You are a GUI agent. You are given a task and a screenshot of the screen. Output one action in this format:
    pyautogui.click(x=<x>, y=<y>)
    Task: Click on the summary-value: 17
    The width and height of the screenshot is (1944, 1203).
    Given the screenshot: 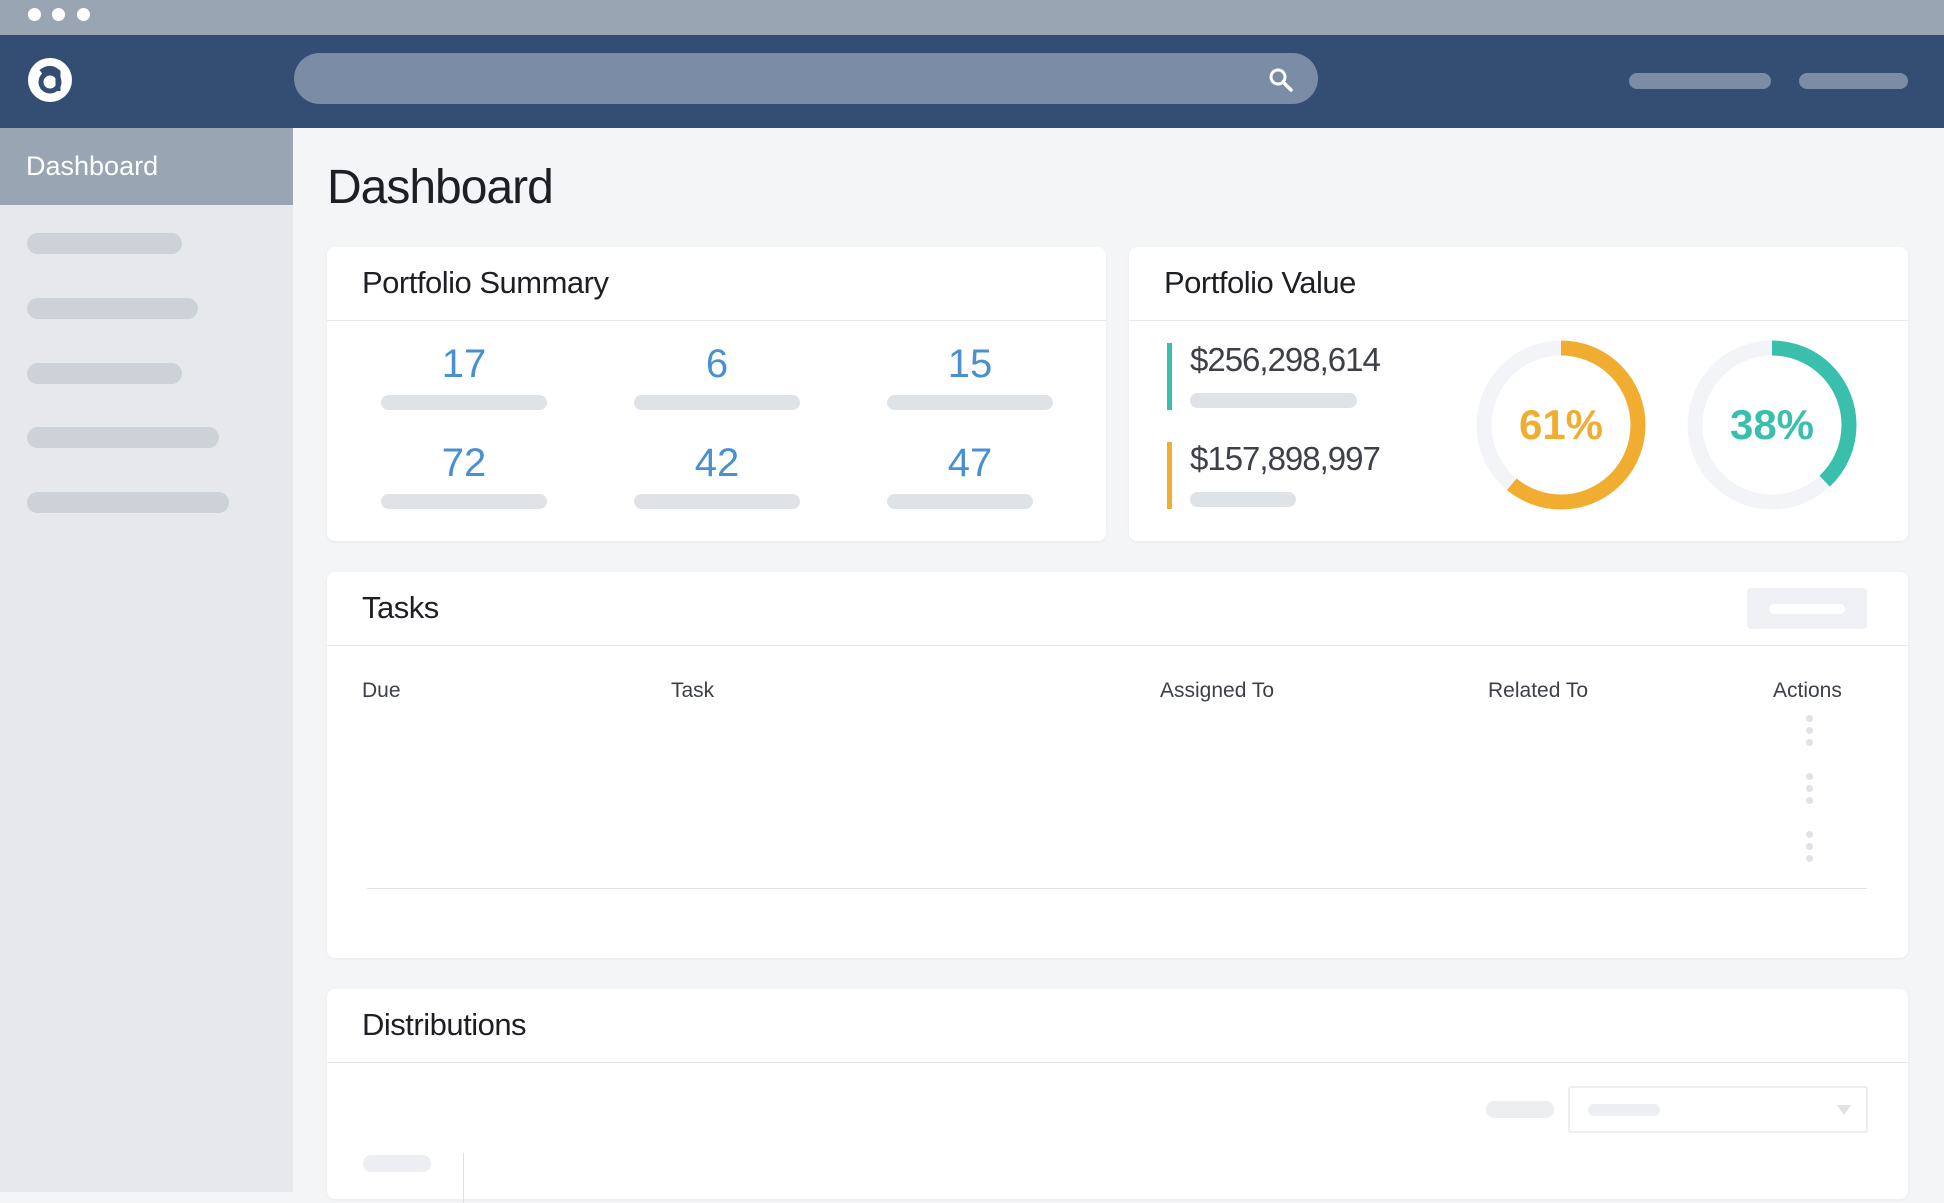 What is the action you would take?
    pyautogui.click(x=464, y=364)
    